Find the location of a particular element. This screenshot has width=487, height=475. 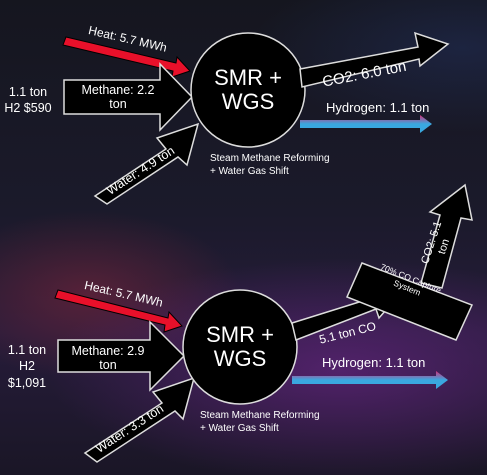

bottom-cost-label: 1.1 ton H2 $1,091 is located at coordinates (27, 366).